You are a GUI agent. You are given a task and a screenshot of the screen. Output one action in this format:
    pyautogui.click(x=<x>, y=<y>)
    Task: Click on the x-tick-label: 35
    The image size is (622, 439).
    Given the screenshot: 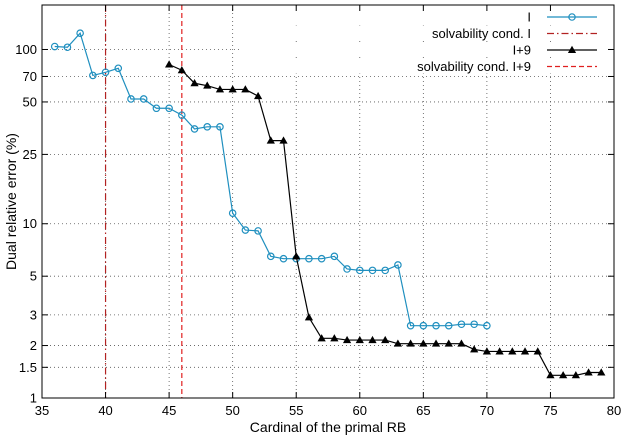 What is the action you would take?
    pyautogui.click(x=42, y=410)
    